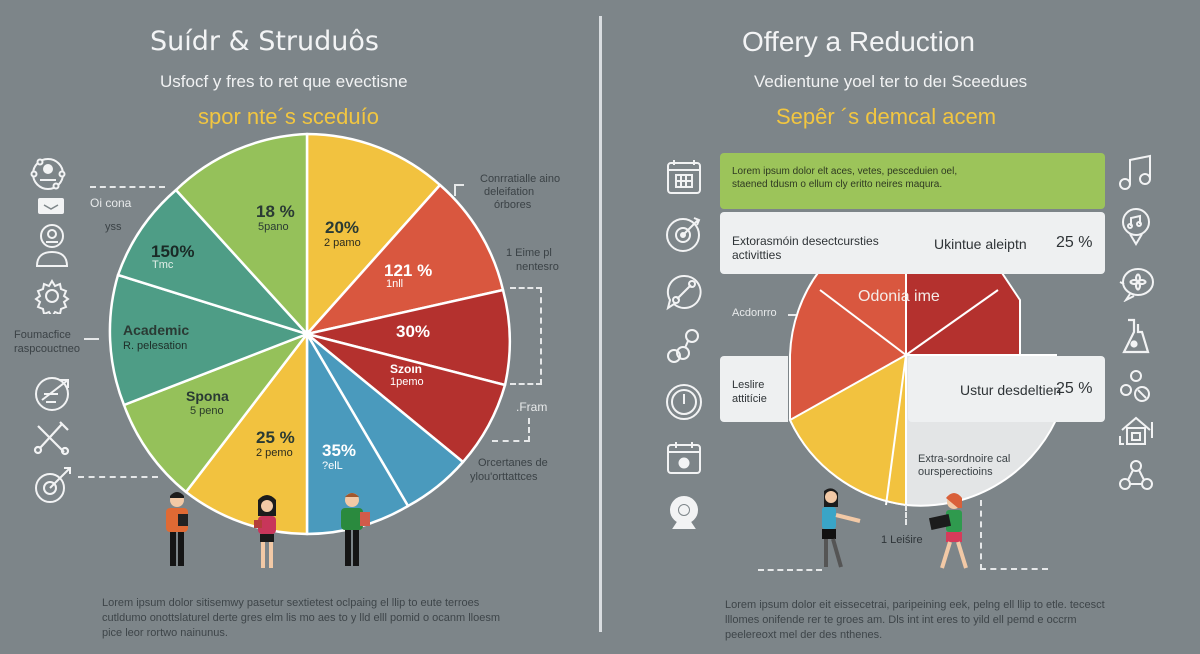 Image resolution: width=1200 pixels, height=654 pixels. I want to click on slice-sublabel-szoin: 1pemo, so click(407, 382).